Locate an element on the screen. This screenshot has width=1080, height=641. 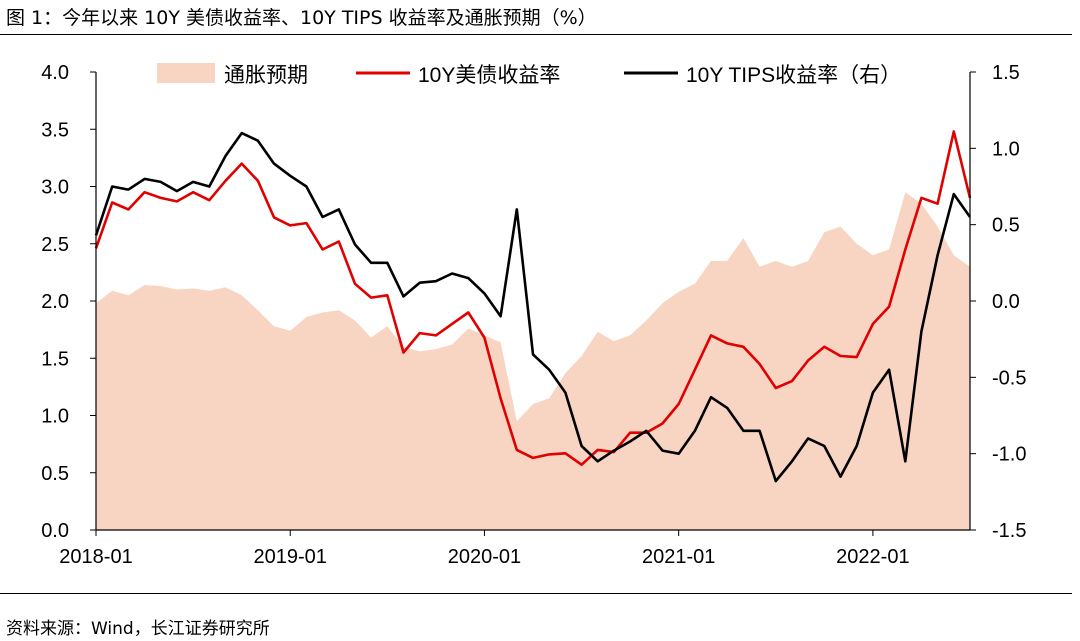
x-tick-label: 2019-01 is located at coordinates (290, 557).